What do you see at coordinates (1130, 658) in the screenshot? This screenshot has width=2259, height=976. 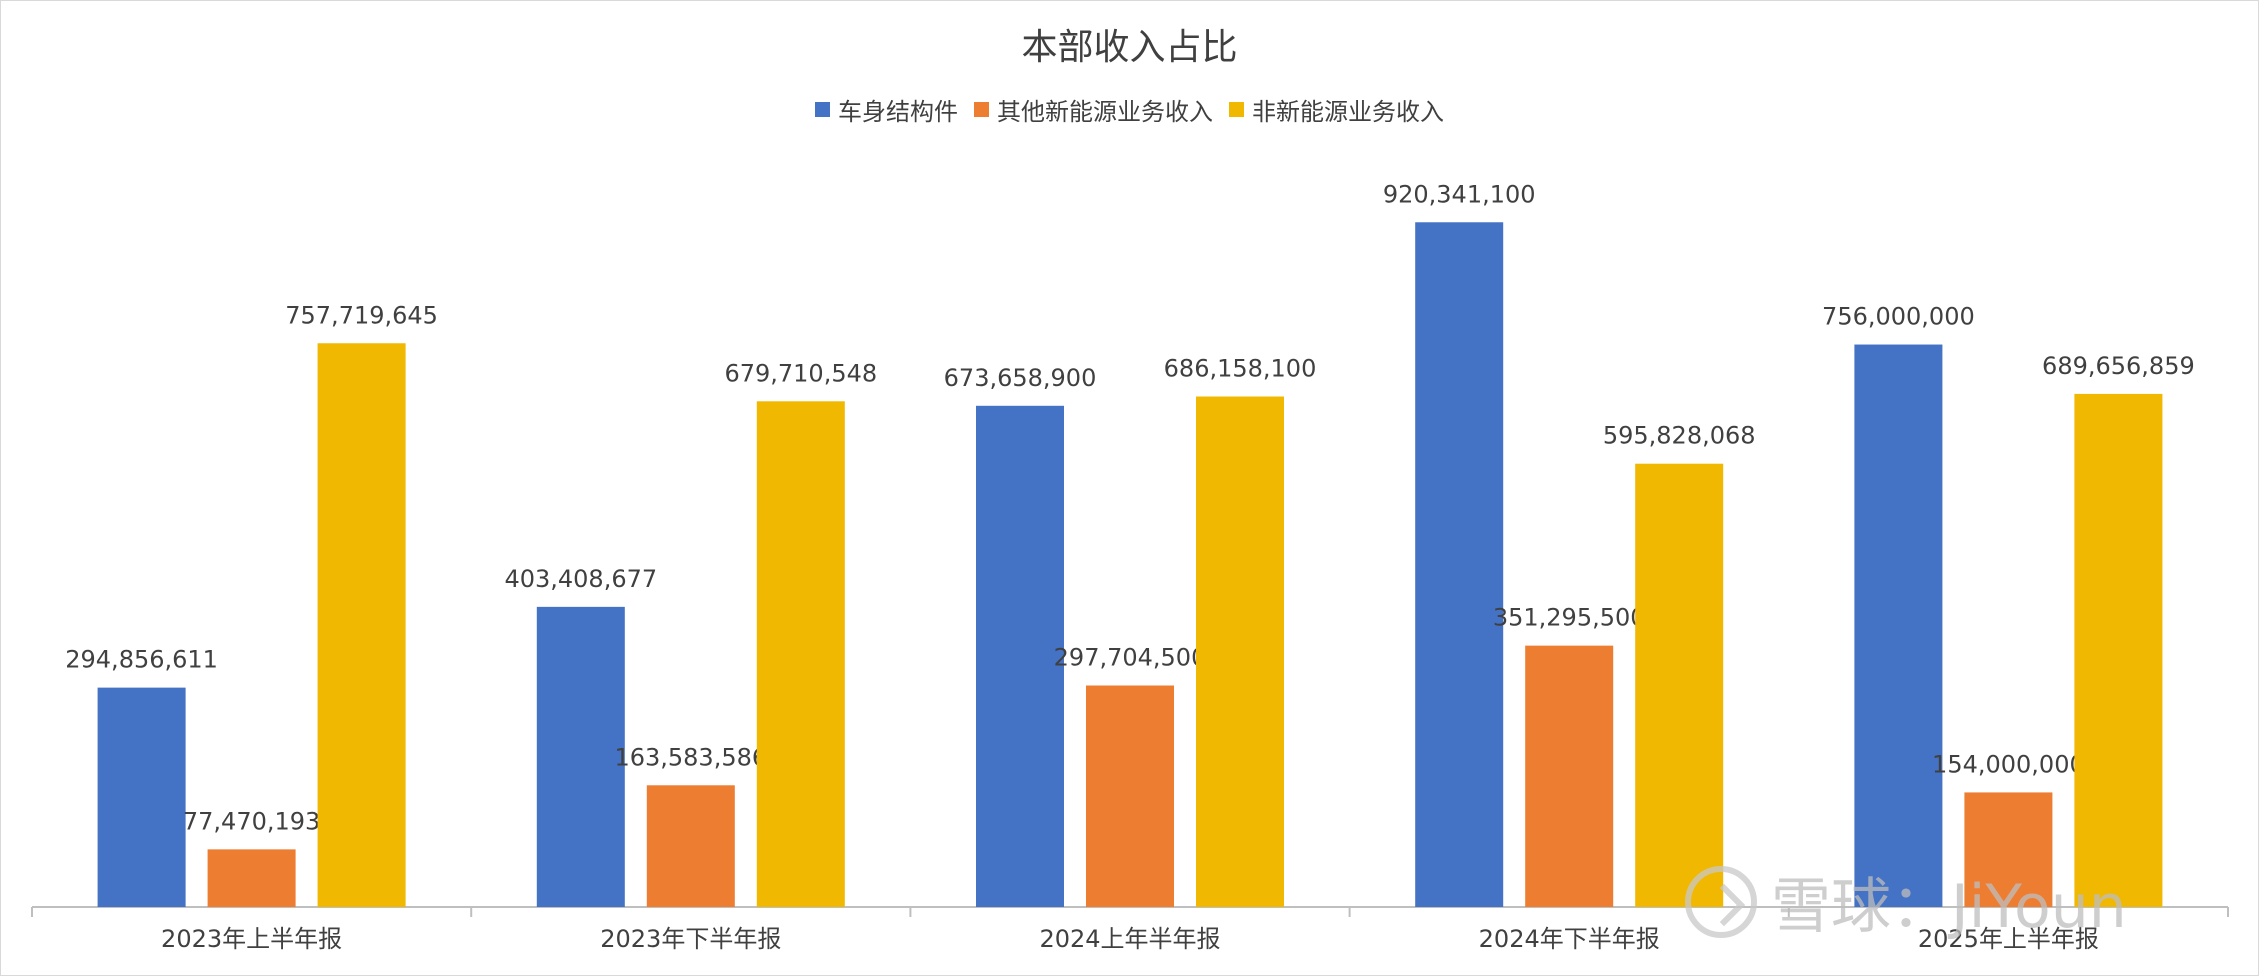 I see `data-label: 297,704,500` at bounding box center [1130, 658].